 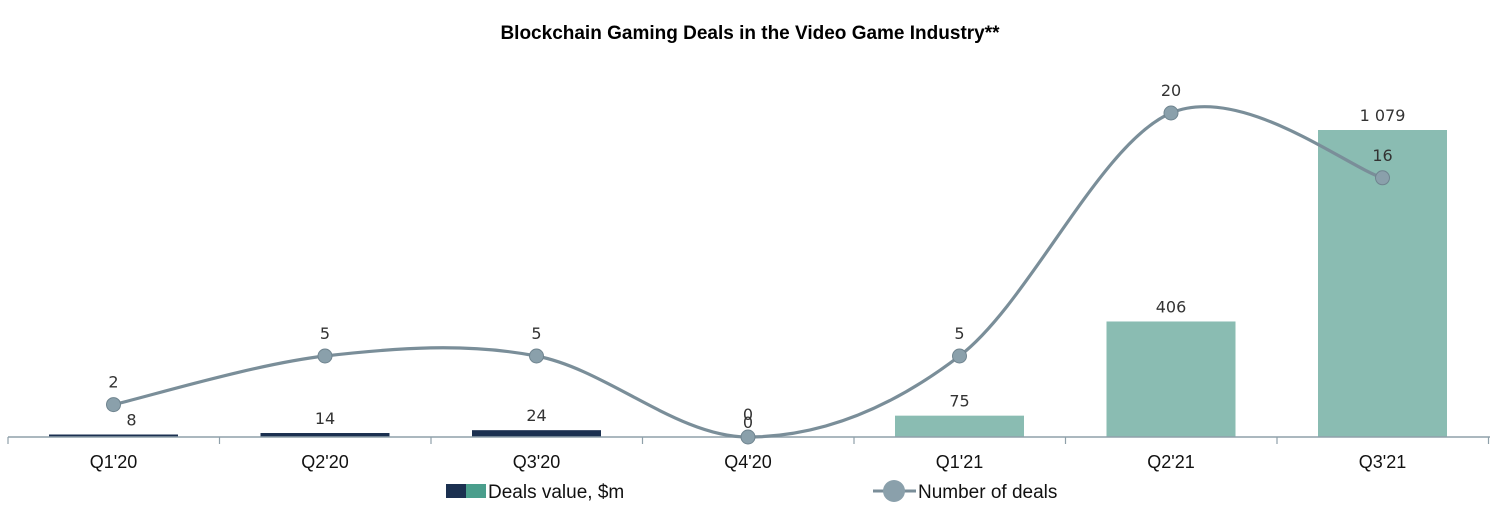 I want to click on legend-swatch-bar-light, so click(x=476, y=491).